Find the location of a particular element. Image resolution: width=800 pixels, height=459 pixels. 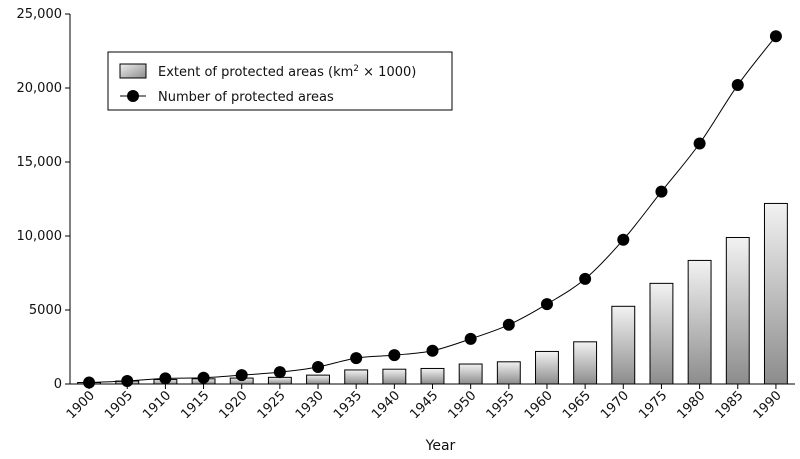

x-tick-label: 1970 is located at coordinates (615, 405).